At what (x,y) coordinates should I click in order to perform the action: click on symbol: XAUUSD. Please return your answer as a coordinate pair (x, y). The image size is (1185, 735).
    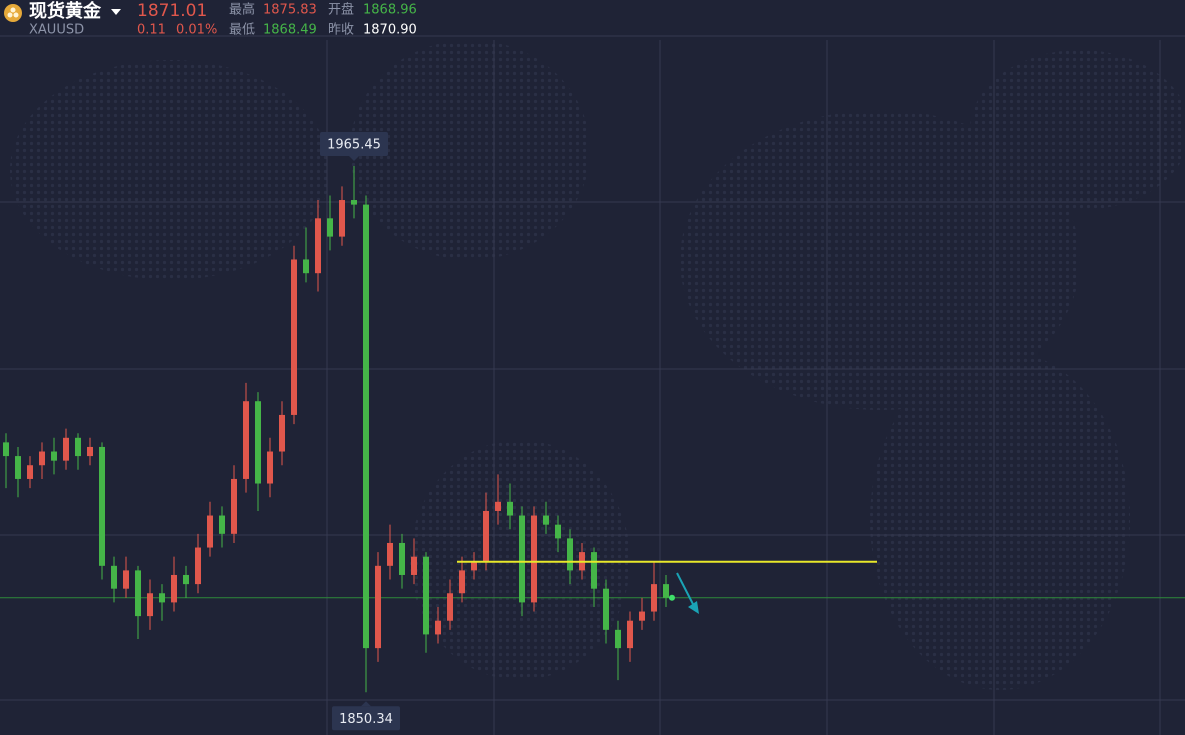
    Looking at the image, I should click on (56, 30).